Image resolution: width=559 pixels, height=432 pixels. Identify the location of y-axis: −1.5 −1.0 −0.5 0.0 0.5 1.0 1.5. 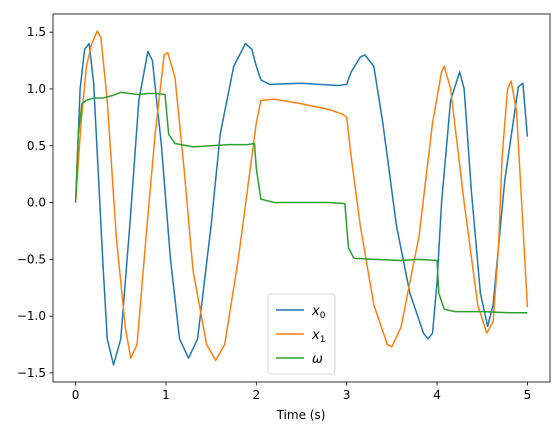
(35, 202).